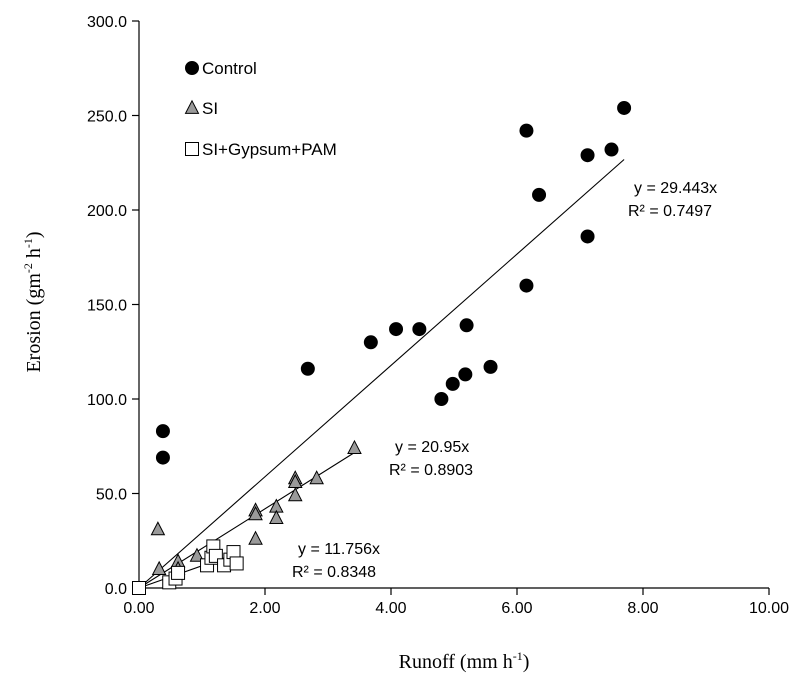  I want to click on trend-r-squared: R² = 0.8903, so click(431, 470).